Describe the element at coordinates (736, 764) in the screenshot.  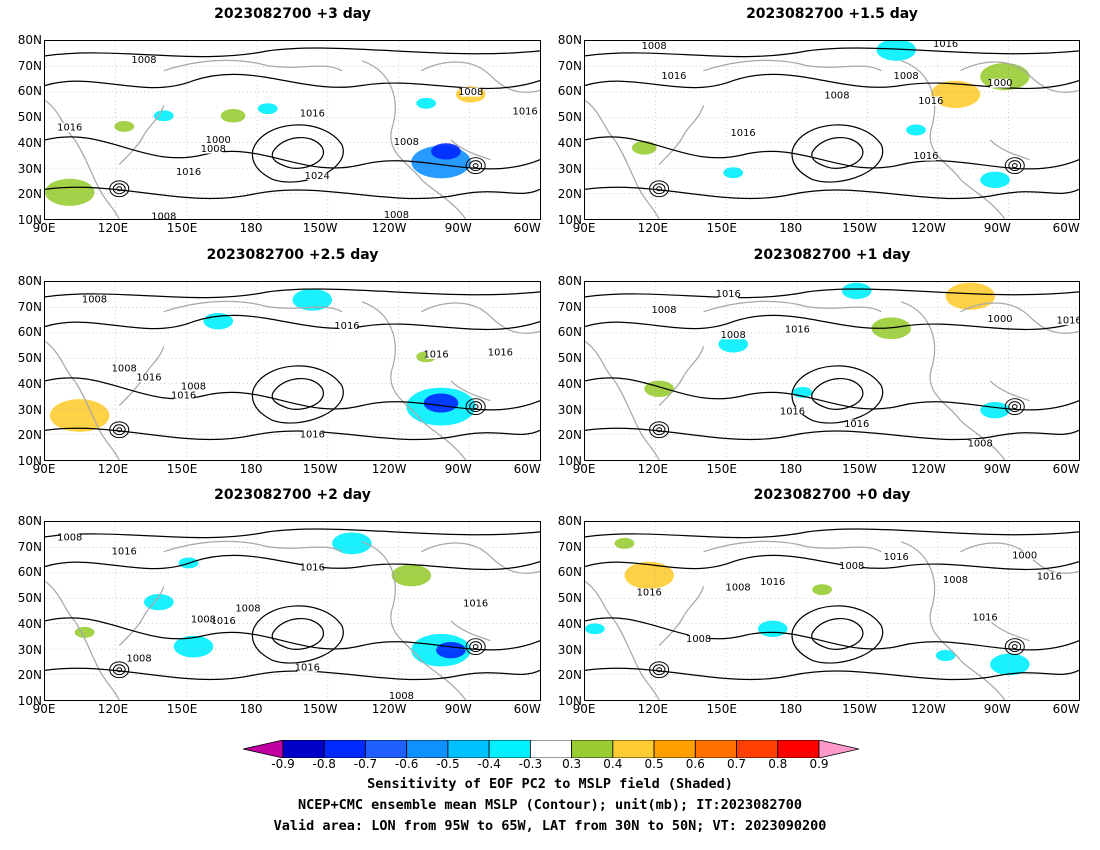
I see `colorbar-label: 0.7` at that location.